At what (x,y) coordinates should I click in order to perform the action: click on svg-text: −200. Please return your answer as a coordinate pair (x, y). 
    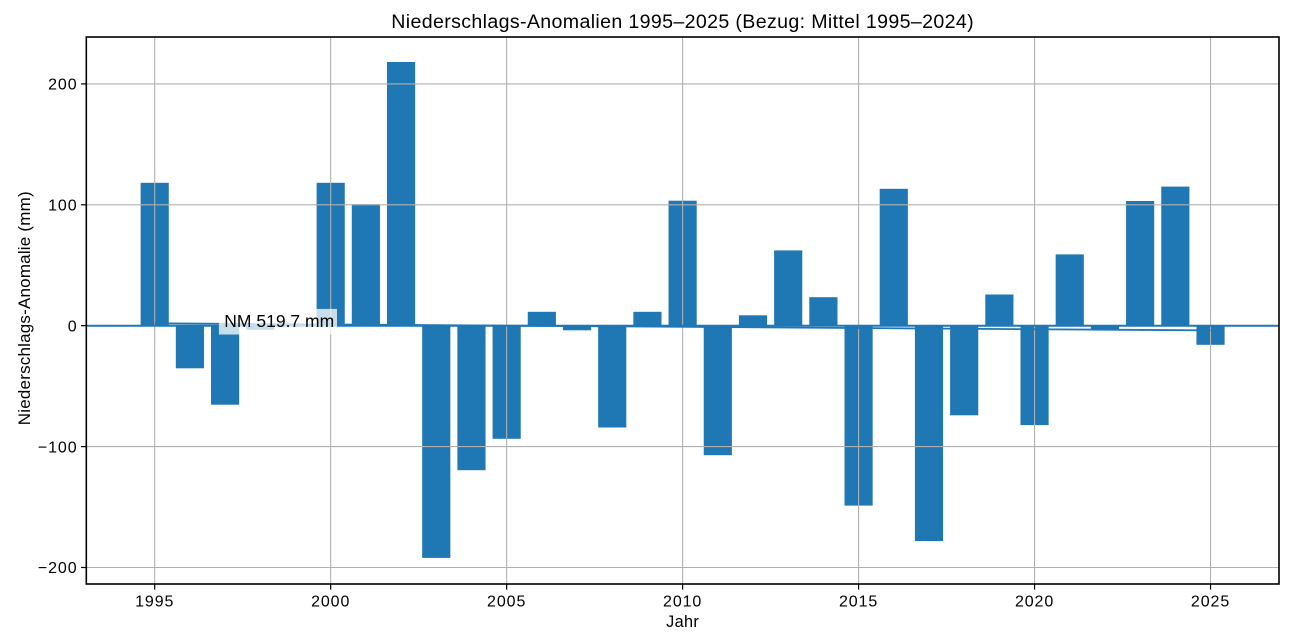
    Looking at the image, I should click on (58, 568).